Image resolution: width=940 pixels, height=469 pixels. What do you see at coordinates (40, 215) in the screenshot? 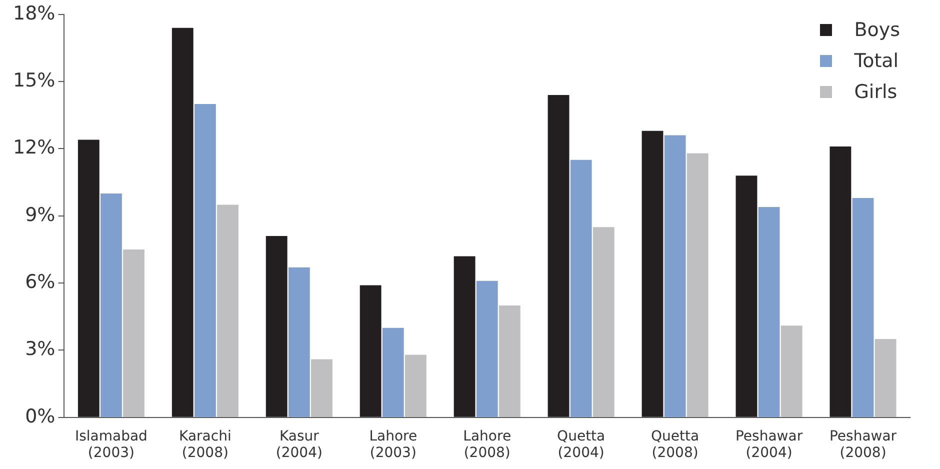
I see `y-tick-label: 9%` at bounding box center [40, 215].